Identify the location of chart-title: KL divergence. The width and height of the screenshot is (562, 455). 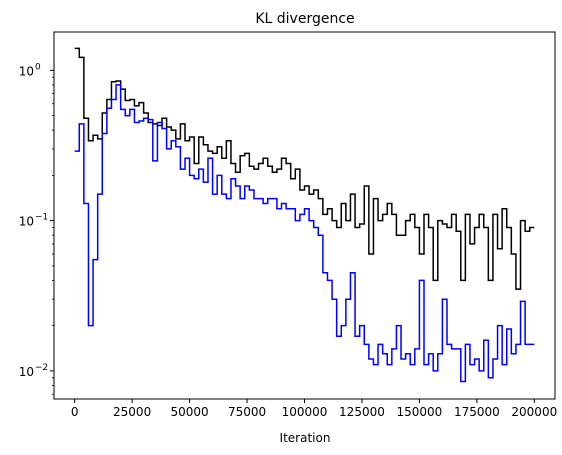
(304, 19).